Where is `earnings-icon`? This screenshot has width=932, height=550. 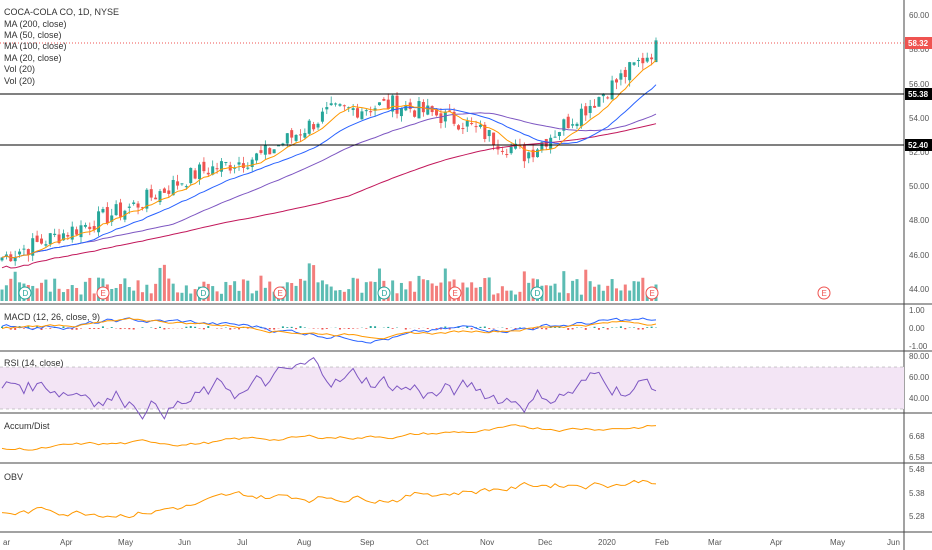
earnings-icon is located at coordinates (455, 293).